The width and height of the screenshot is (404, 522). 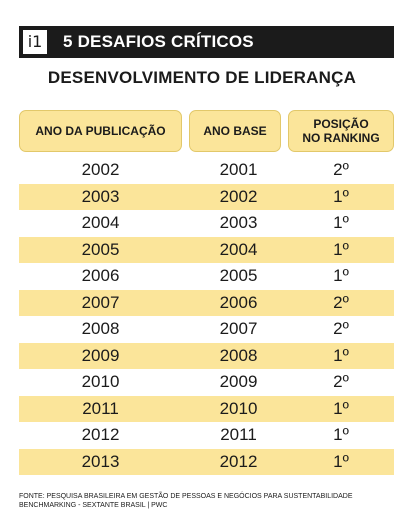 I want to click on cell-ano-base: 2012, so click(x=238, y=461).